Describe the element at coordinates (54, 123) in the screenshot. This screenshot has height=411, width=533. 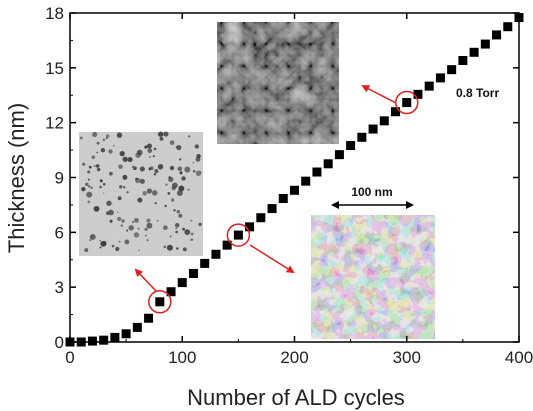
I see `y-tick-label: 12` at that location.